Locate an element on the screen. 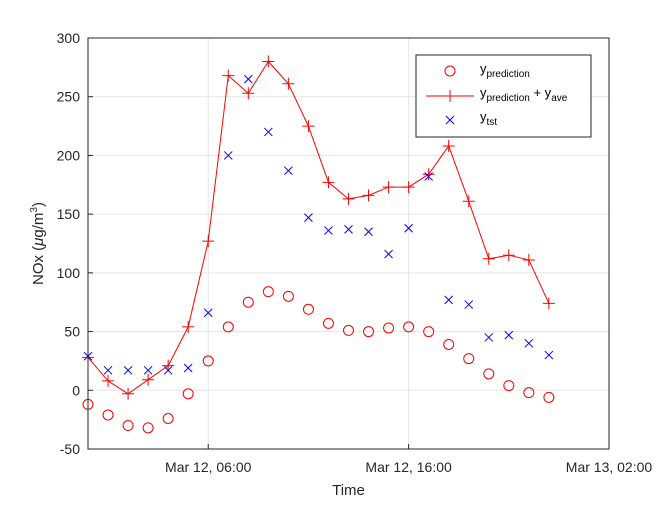 This screenshot has width=672, height=509. y-axis-label-exponent: 3 is located at coordinates (34, 210).